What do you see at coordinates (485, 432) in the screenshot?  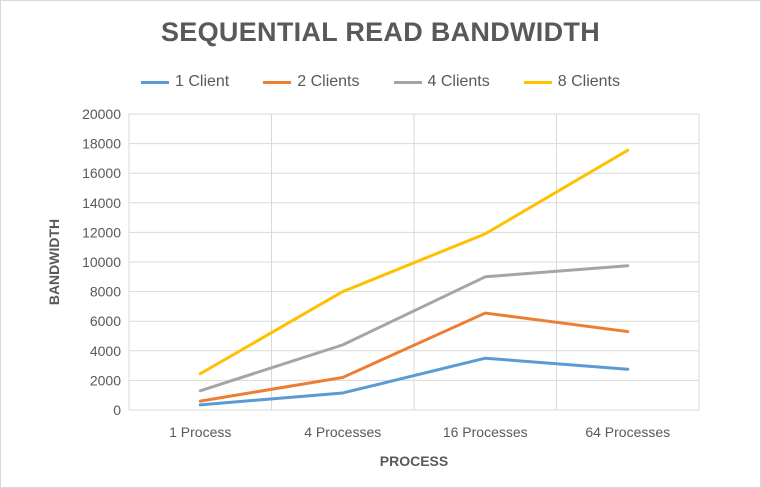 I see `x-tick-label: 16 Processes` at bounding box center [485, 432].